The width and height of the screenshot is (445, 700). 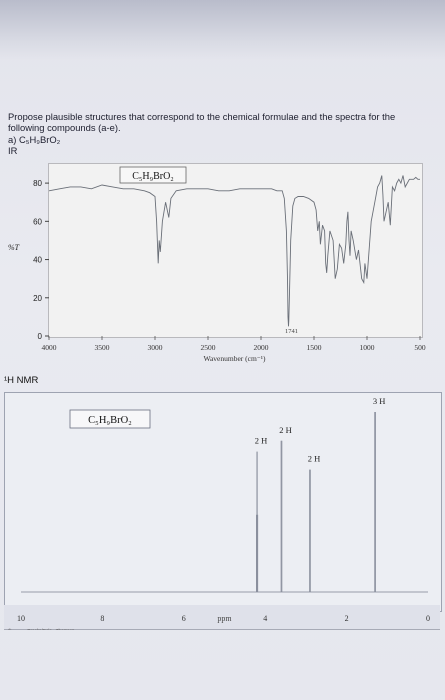 What do you see at coordinates (37, 298) in the screenshot?
I see `y-tick-label: 20` at bounding box center [37, 298].